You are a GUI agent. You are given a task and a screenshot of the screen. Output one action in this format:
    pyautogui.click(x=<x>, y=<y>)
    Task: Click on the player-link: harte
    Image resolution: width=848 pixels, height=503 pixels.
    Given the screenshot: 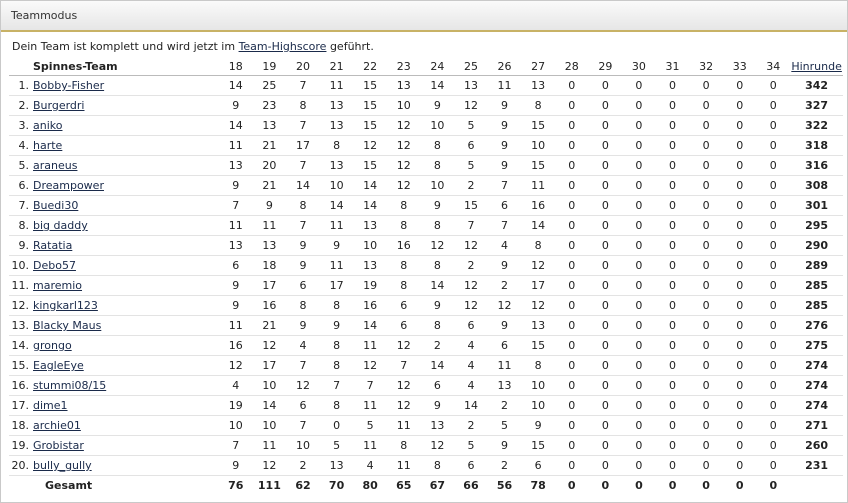 What is the action you would take?
    pyautogui.click(x=48, y=145)
    